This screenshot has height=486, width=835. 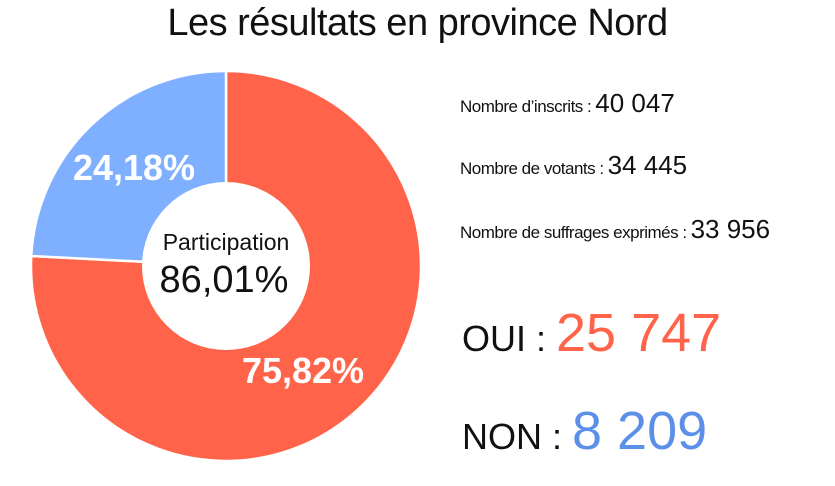 I want to click on donut-hole, so click(x=226, y=266).